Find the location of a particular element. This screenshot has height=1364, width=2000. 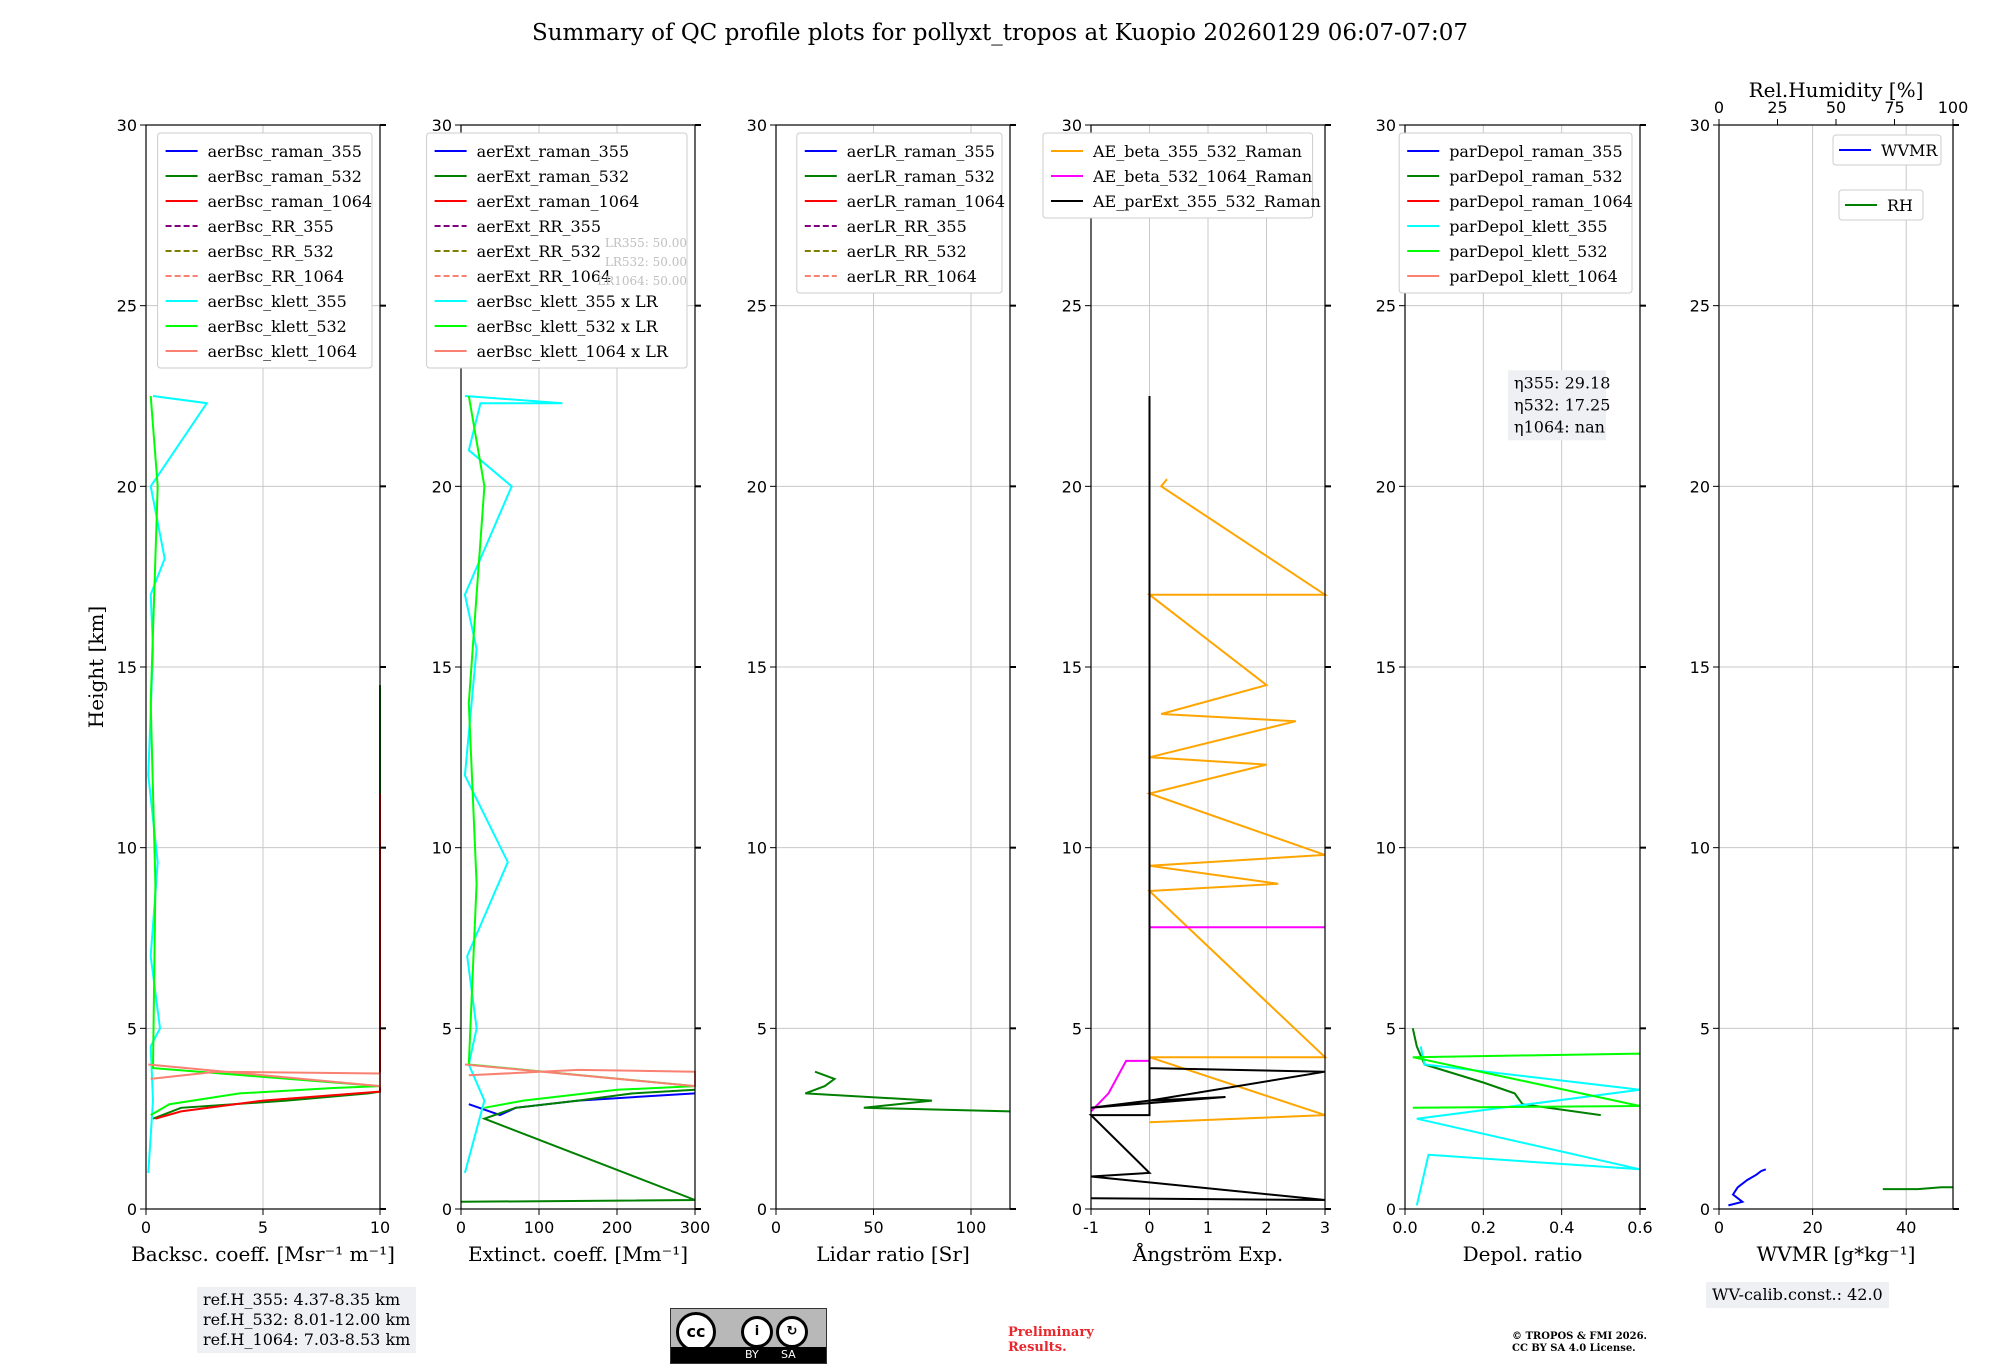

legend-entry: aerBsc_raman_355 is located at coordinates (285, 151).